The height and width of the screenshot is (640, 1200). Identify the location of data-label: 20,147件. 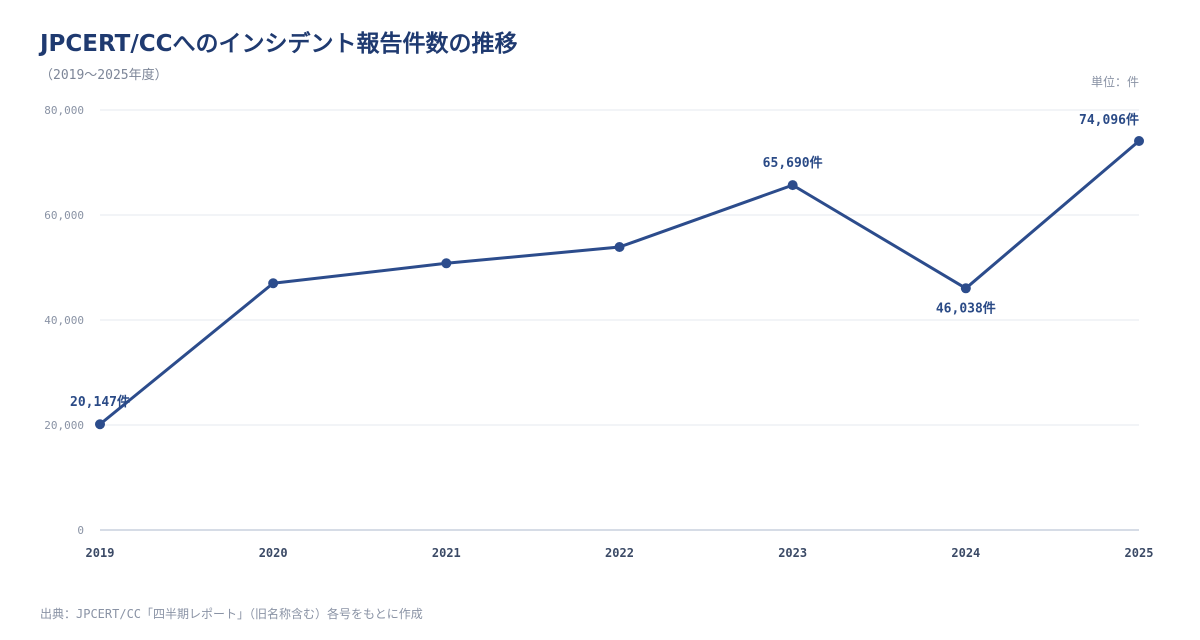
(100, 402).